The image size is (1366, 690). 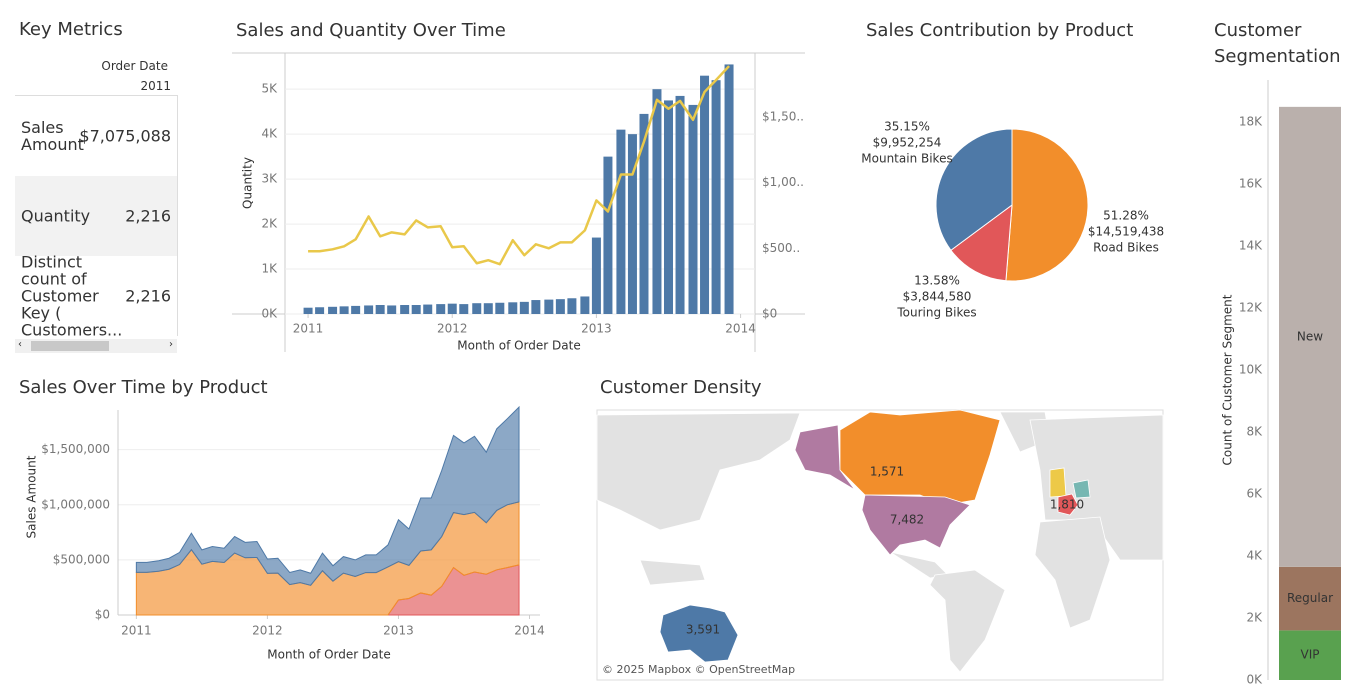 What do you see at coordinates (327, 495) in the screenshot?
I see `area` at bounding box center [327, 495].